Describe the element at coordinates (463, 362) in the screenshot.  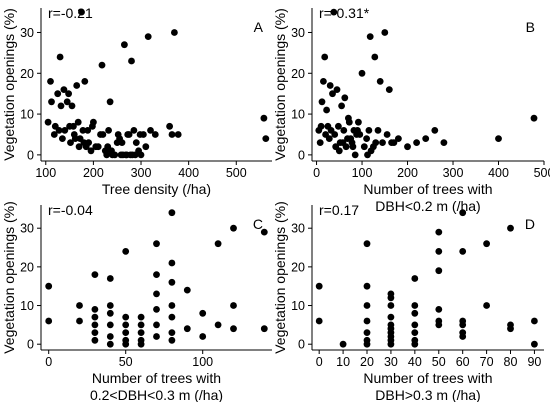
I see `x-tick-label: 60` at that location.